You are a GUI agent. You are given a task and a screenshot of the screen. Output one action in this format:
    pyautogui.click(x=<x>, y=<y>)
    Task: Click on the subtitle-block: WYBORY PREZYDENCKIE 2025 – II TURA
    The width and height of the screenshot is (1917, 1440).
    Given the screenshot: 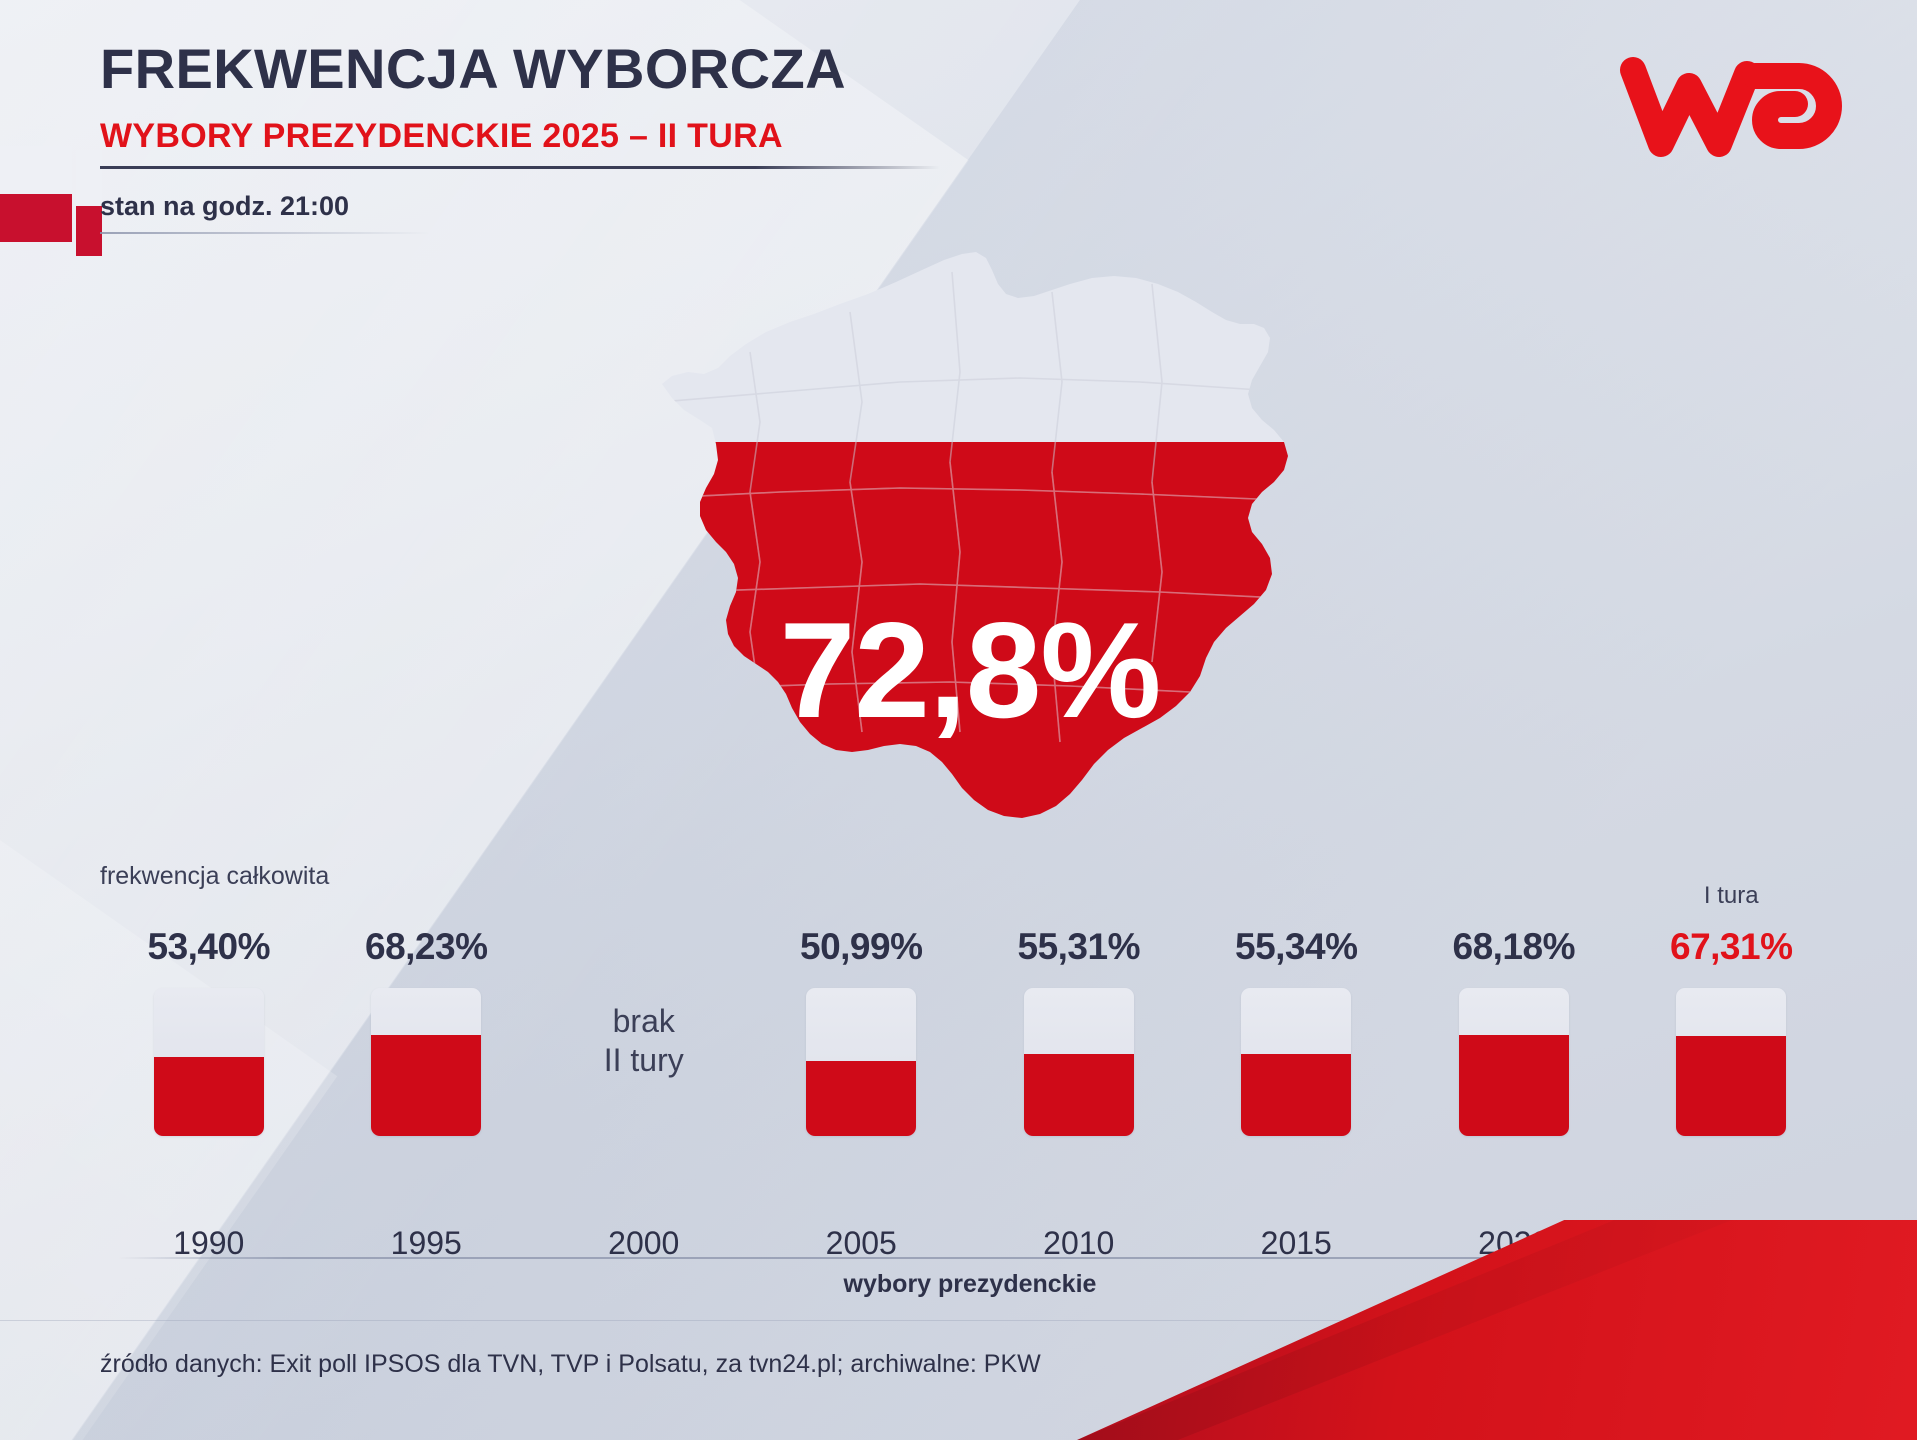 What is the action you would take?
    pyautogui.click(x=690, y=134)
    